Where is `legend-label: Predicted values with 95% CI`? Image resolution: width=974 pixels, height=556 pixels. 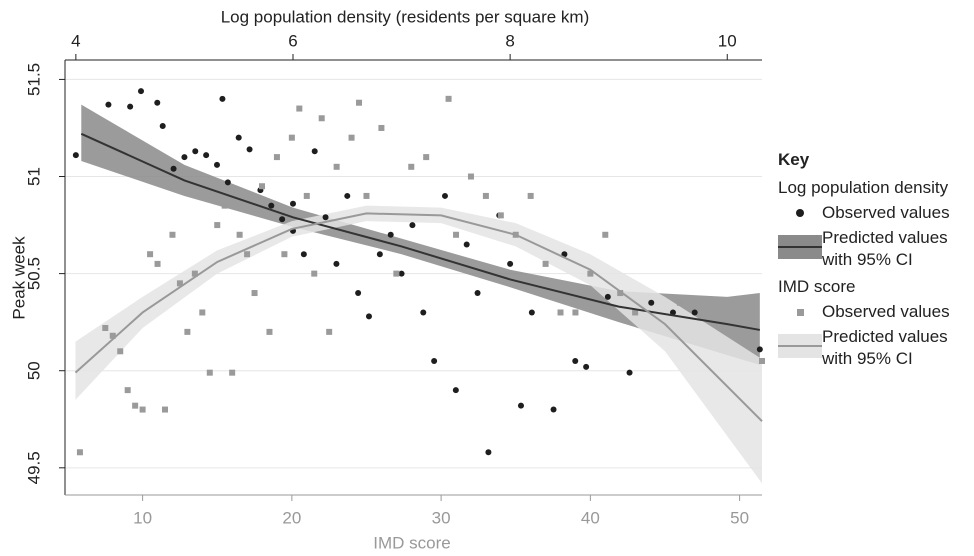 legend-label: Predicted values with 95% CI is located at coordinates (885, 347).